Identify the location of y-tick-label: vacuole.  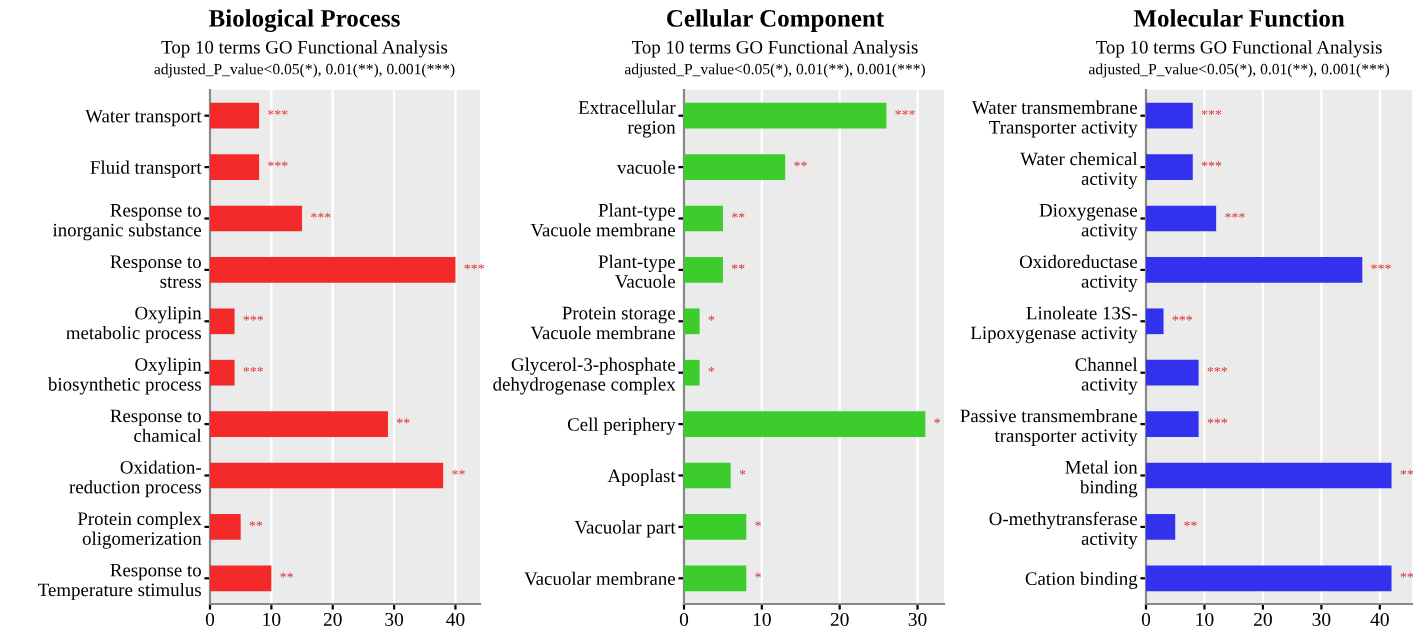
(646, 167).